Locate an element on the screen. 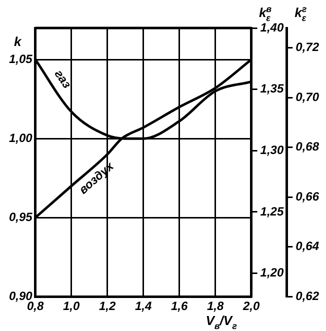 Image resolution: width=326 pixels, height=331 pixels. text: газ is located at coordinates (63, 79).